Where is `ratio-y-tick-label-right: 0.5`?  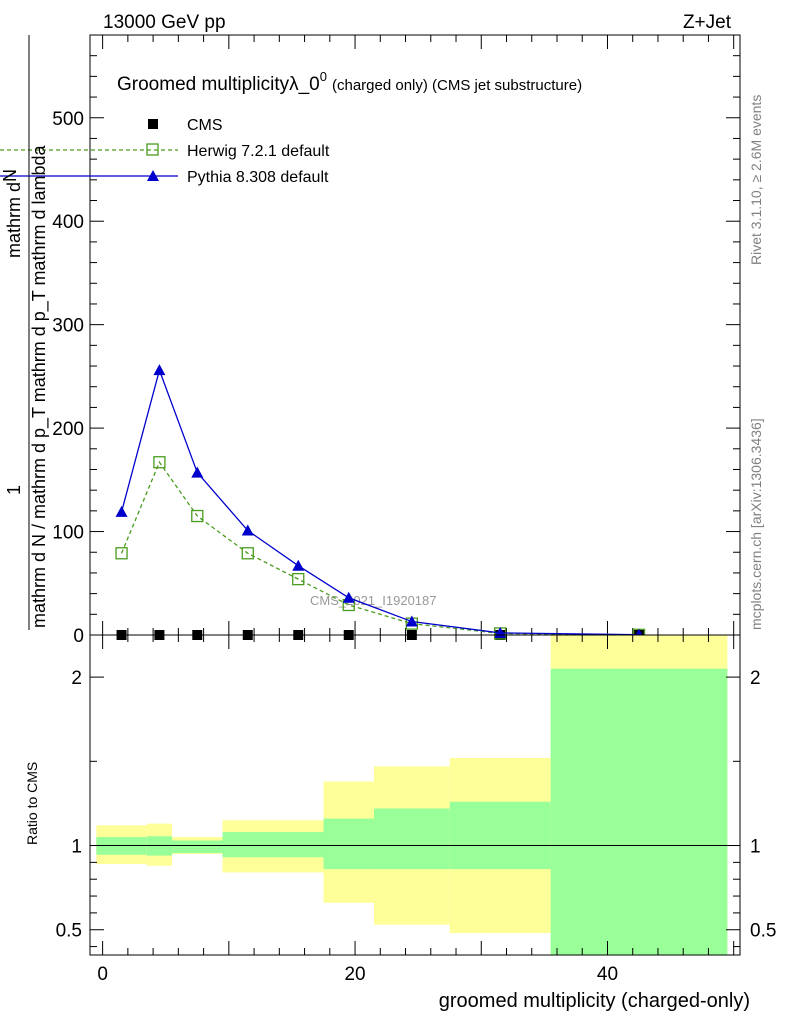 ratio-y-tick-label-right: 0.5 is located at coordinates (763, 931).